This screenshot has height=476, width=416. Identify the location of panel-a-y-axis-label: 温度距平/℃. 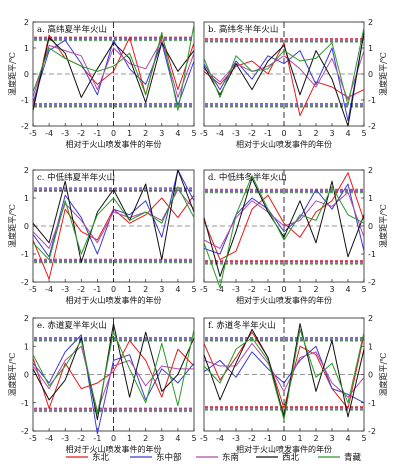
(12, 74).